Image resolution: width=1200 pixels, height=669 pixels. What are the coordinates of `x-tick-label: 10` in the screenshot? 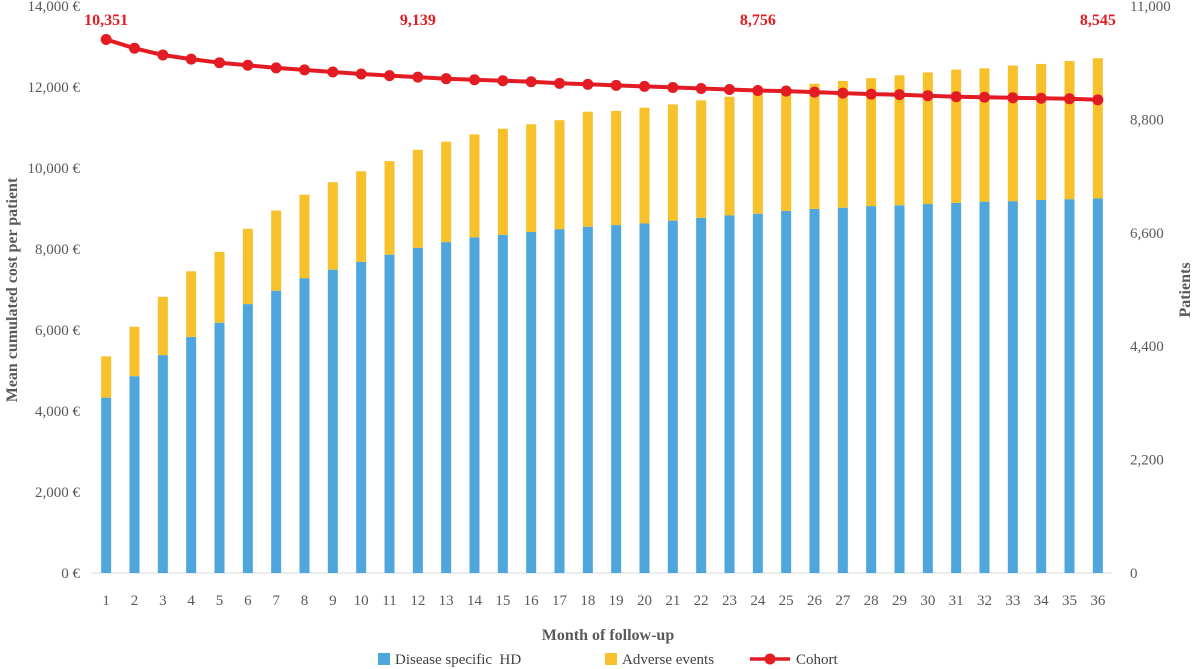 It's located at (361, 601).